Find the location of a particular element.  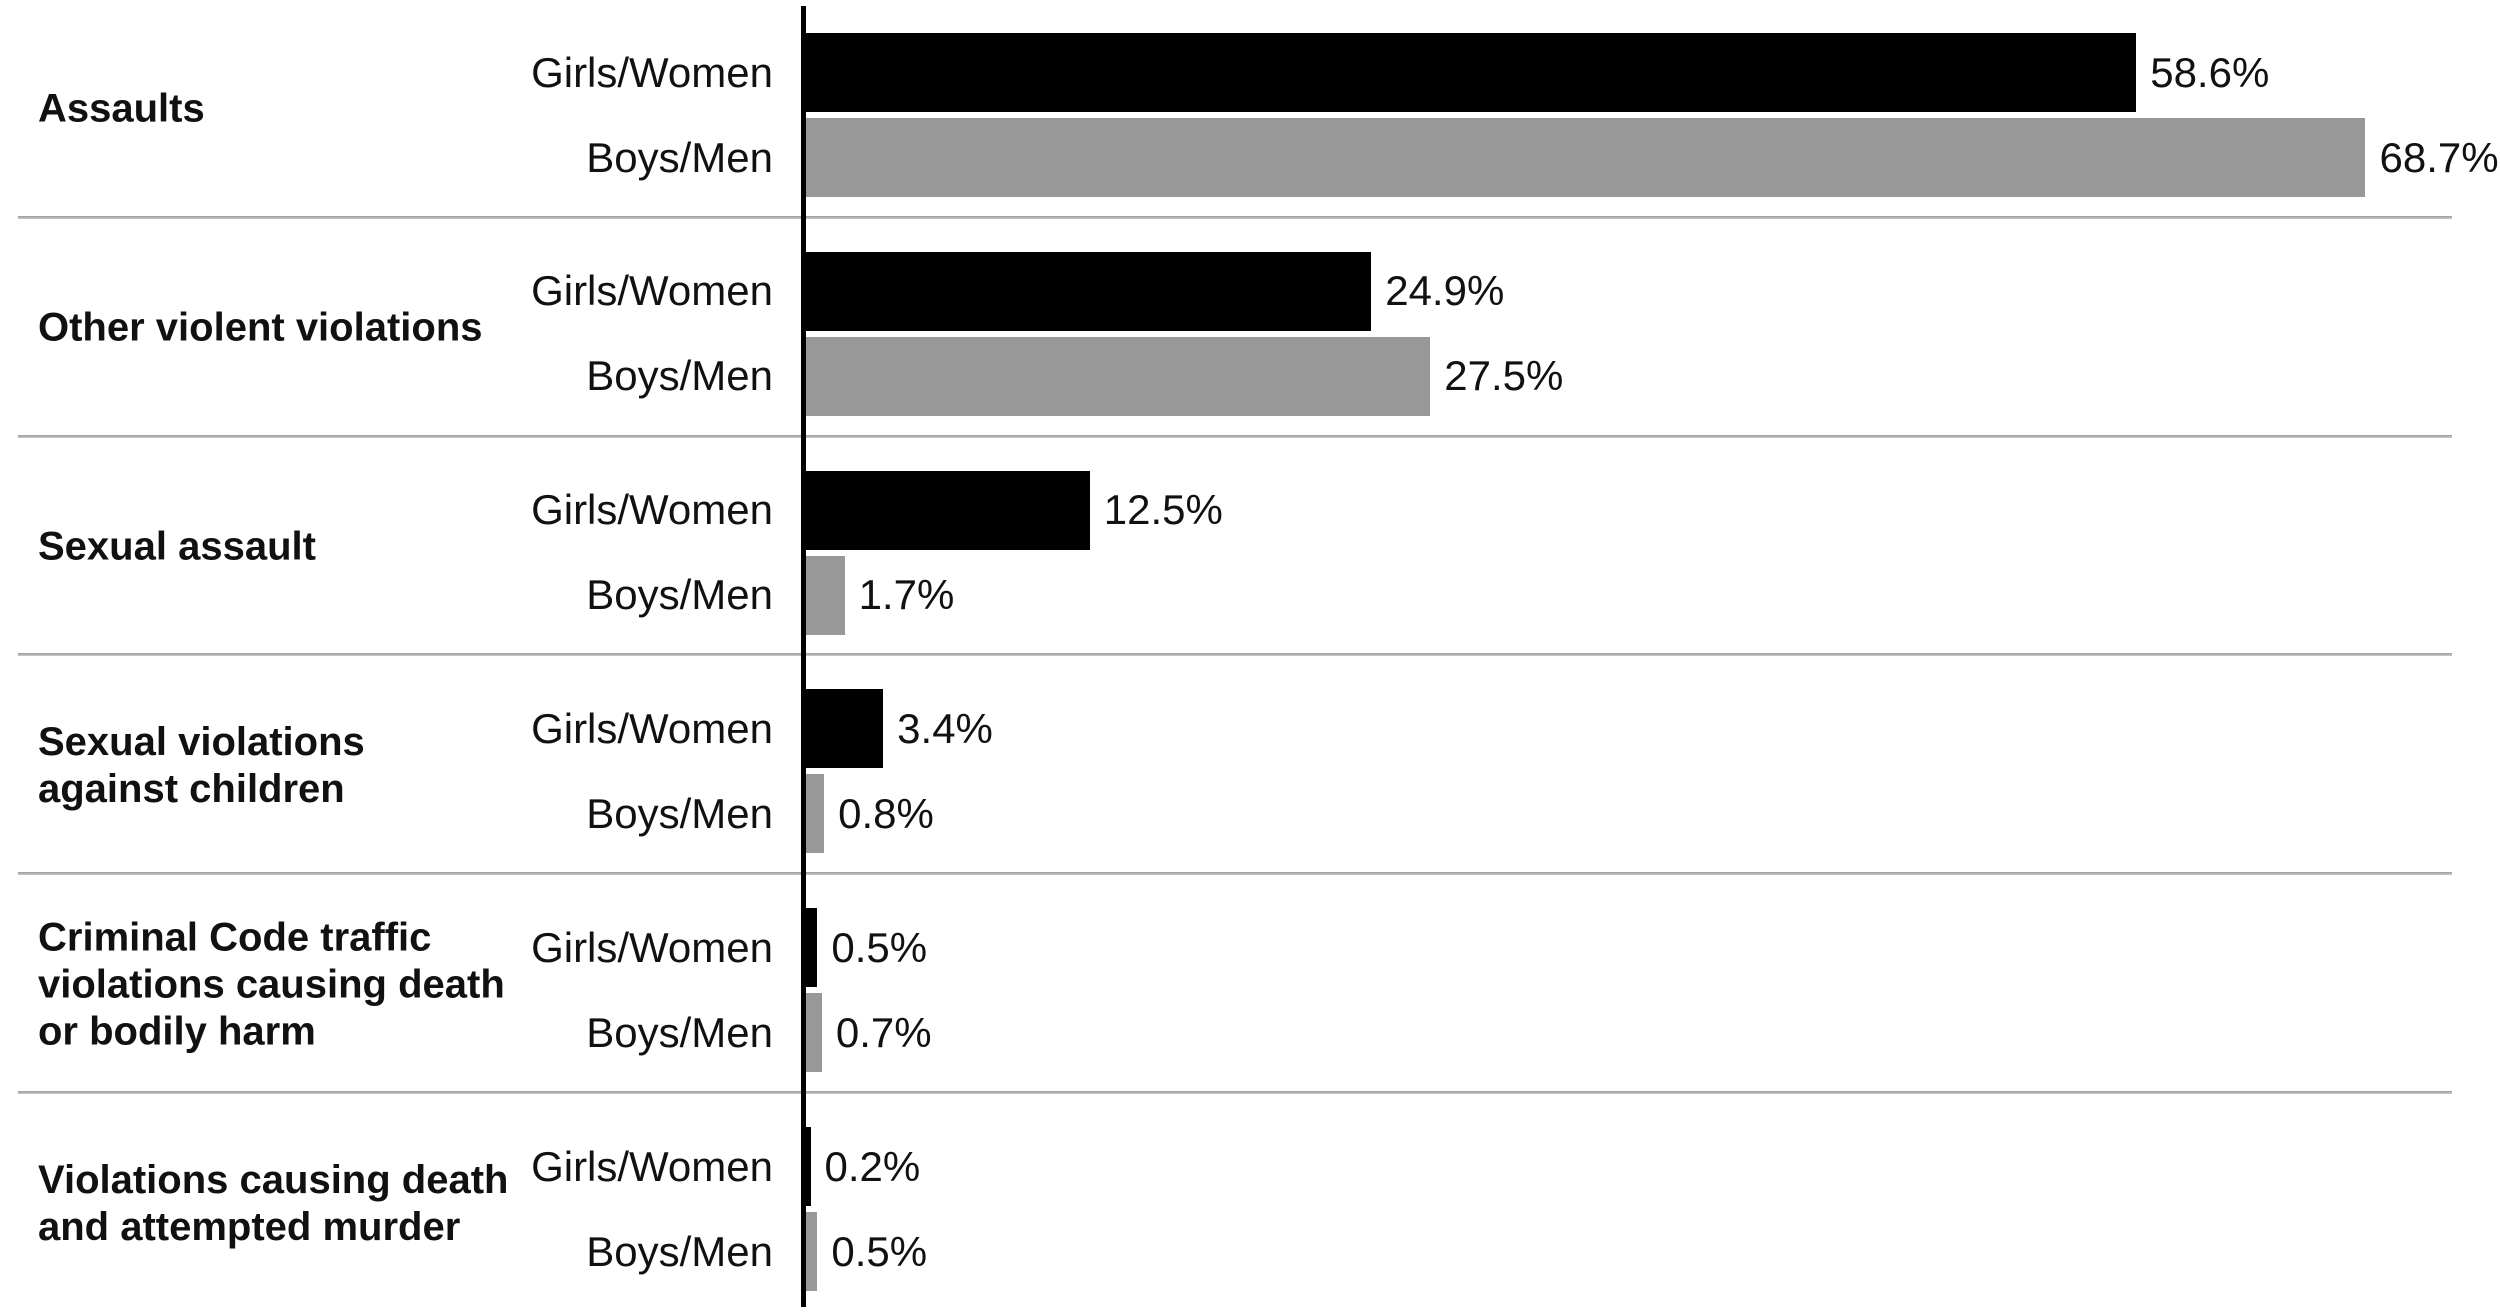

value-label-boys-men: 0.7% is located at coordinates (883, 1032).